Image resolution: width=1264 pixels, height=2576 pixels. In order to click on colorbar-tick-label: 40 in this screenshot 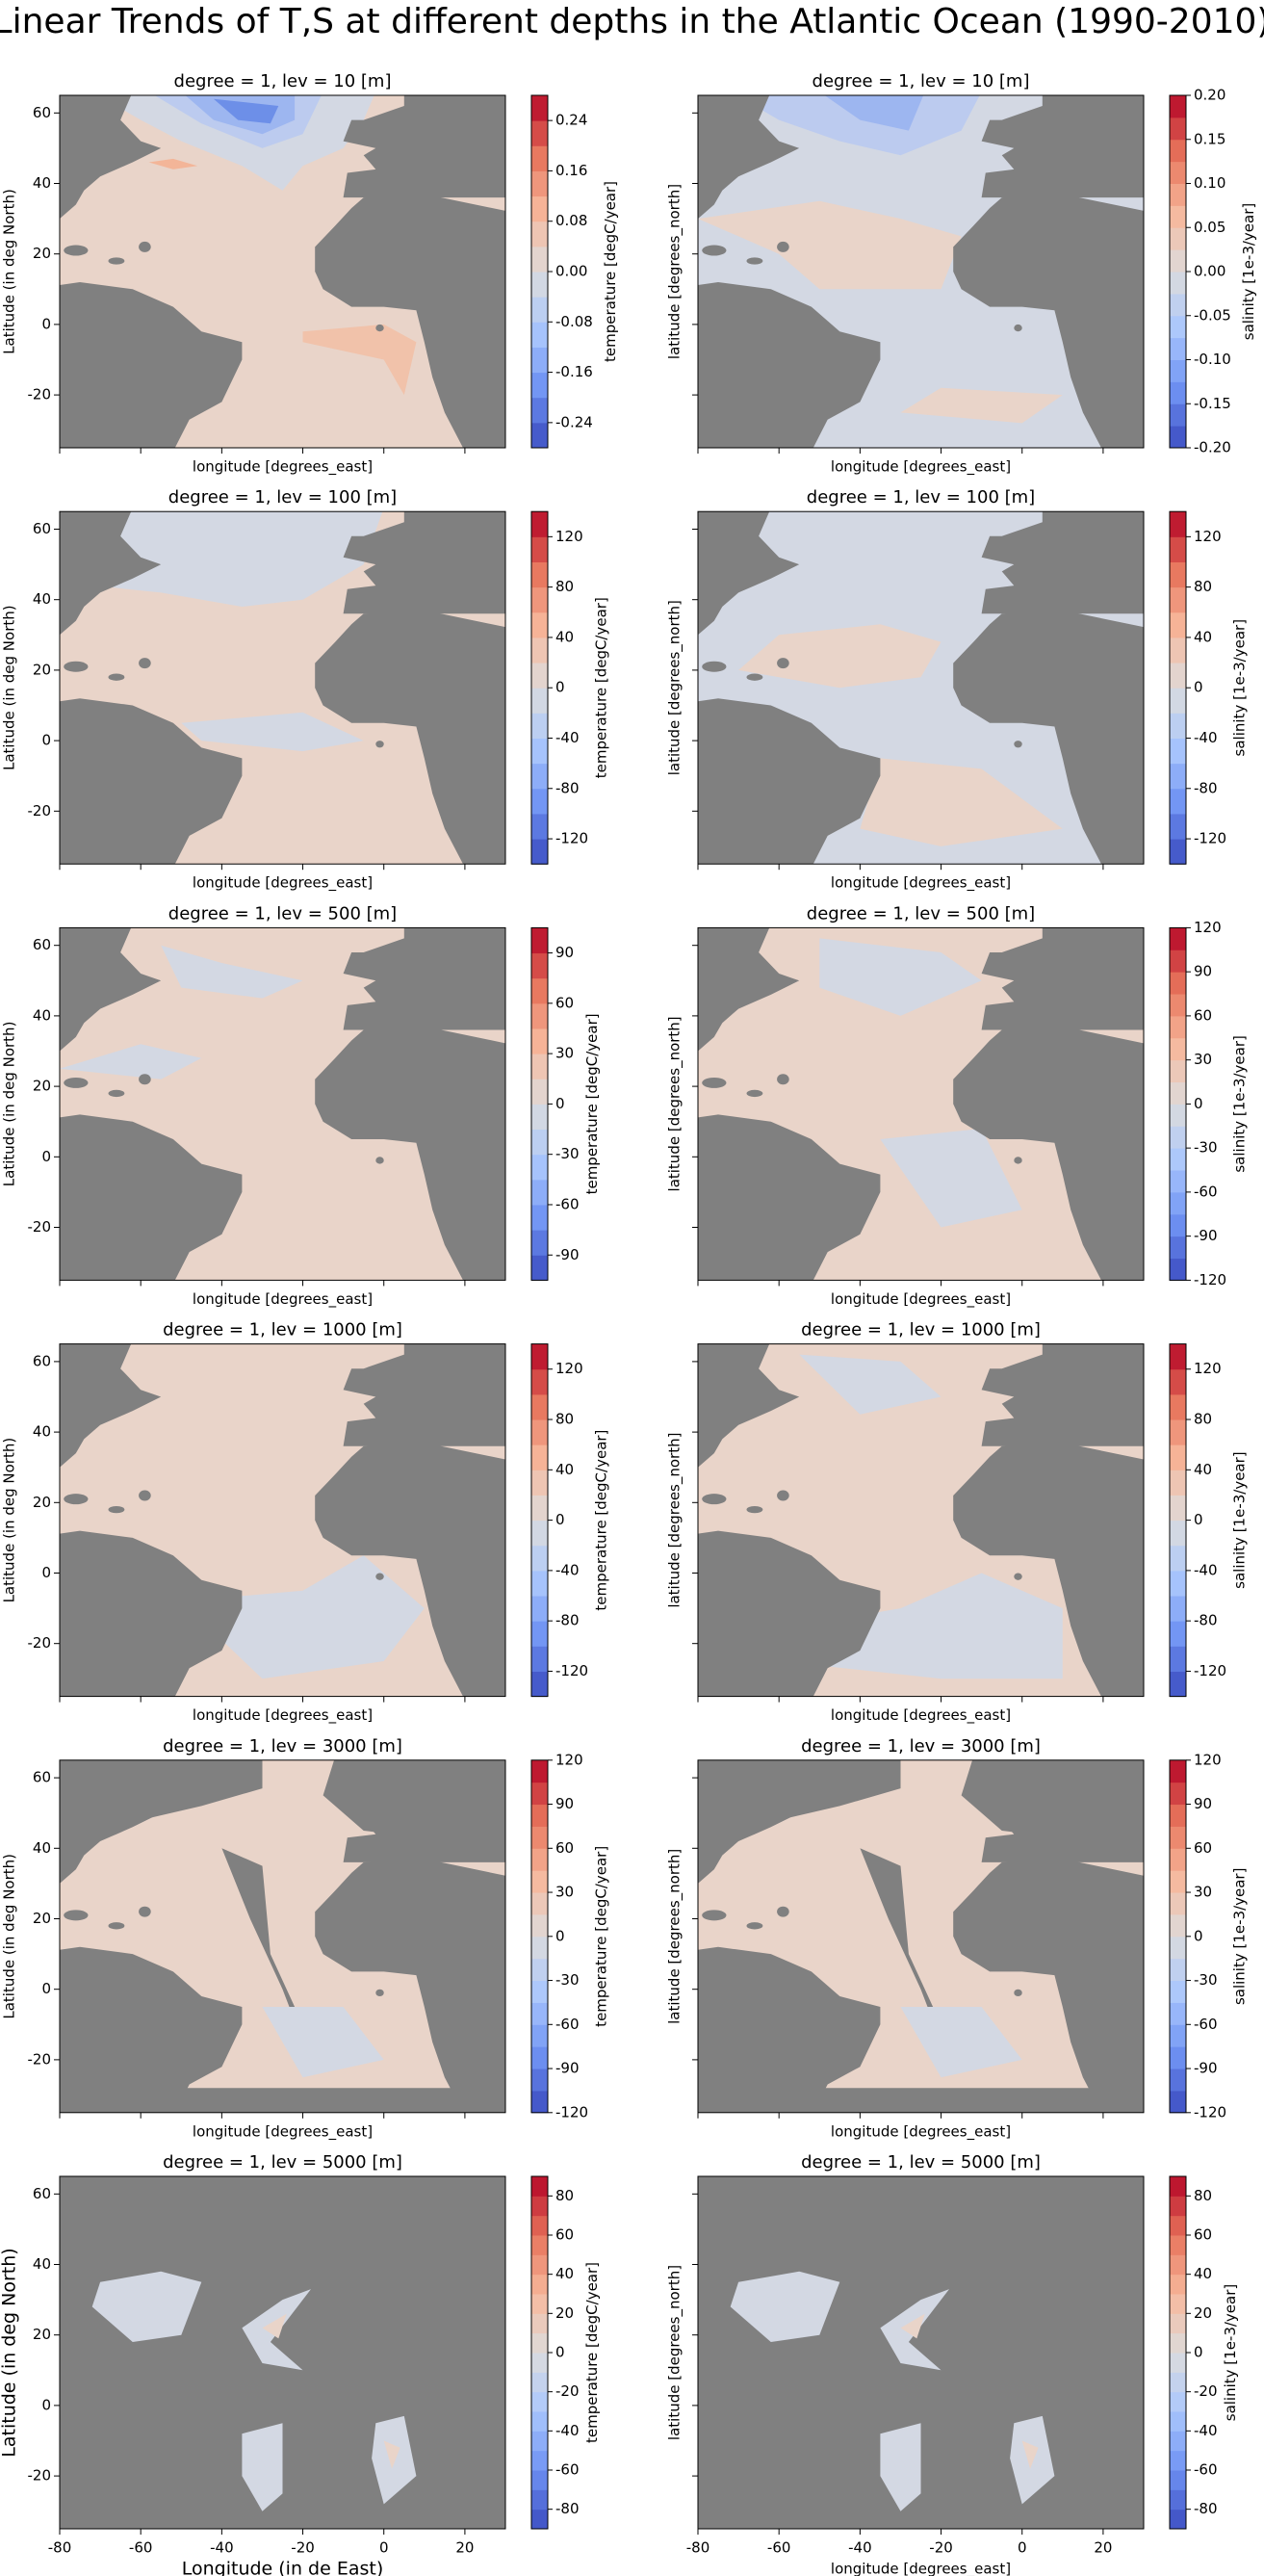, I will do `click(1203, 2273)`.